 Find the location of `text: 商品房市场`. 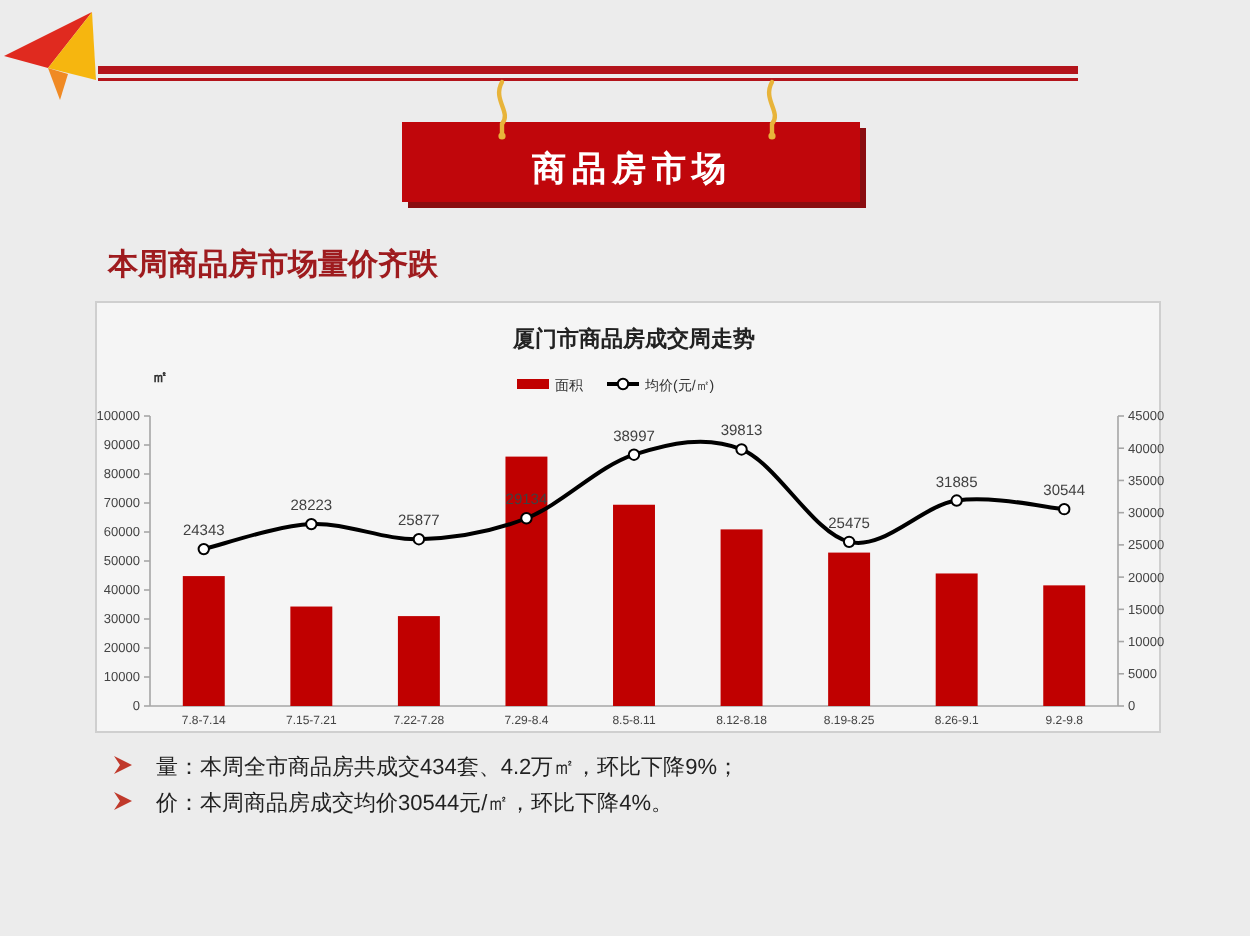

text: 商品房市场 is located at coordinates (631, 169).